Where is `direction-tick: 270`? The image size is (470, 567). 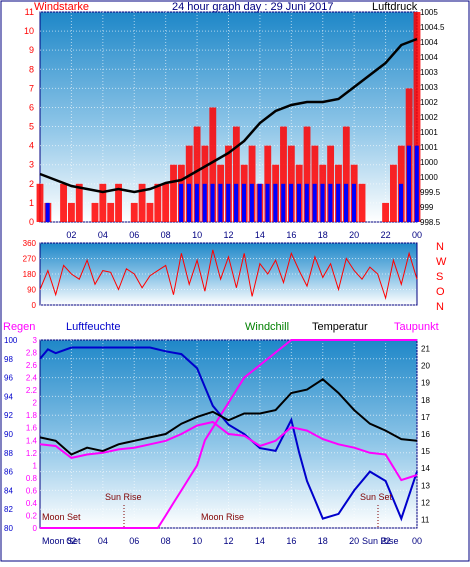 direction-tick: 270 is located at coordinates (30, 259).